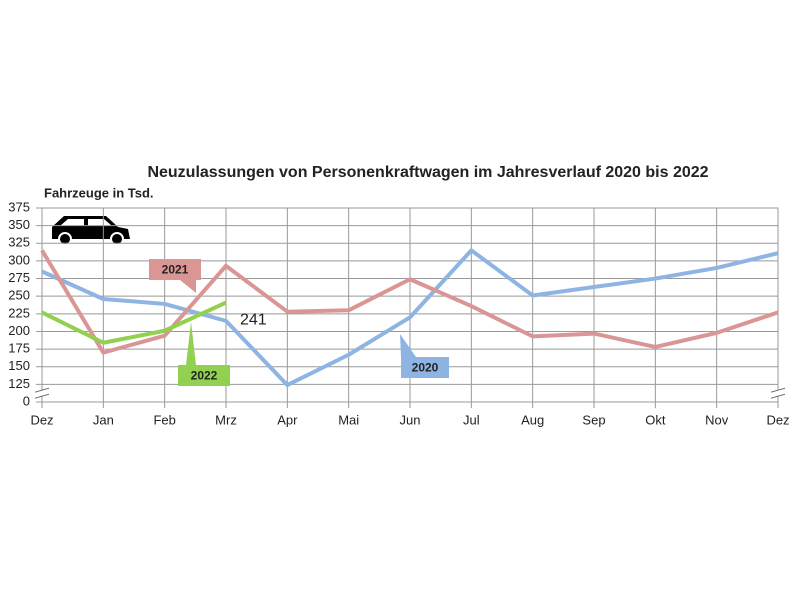  Describe the element at coordinates (19, 383) in the screenshot. I see `y-tick-label: 125` at that location.